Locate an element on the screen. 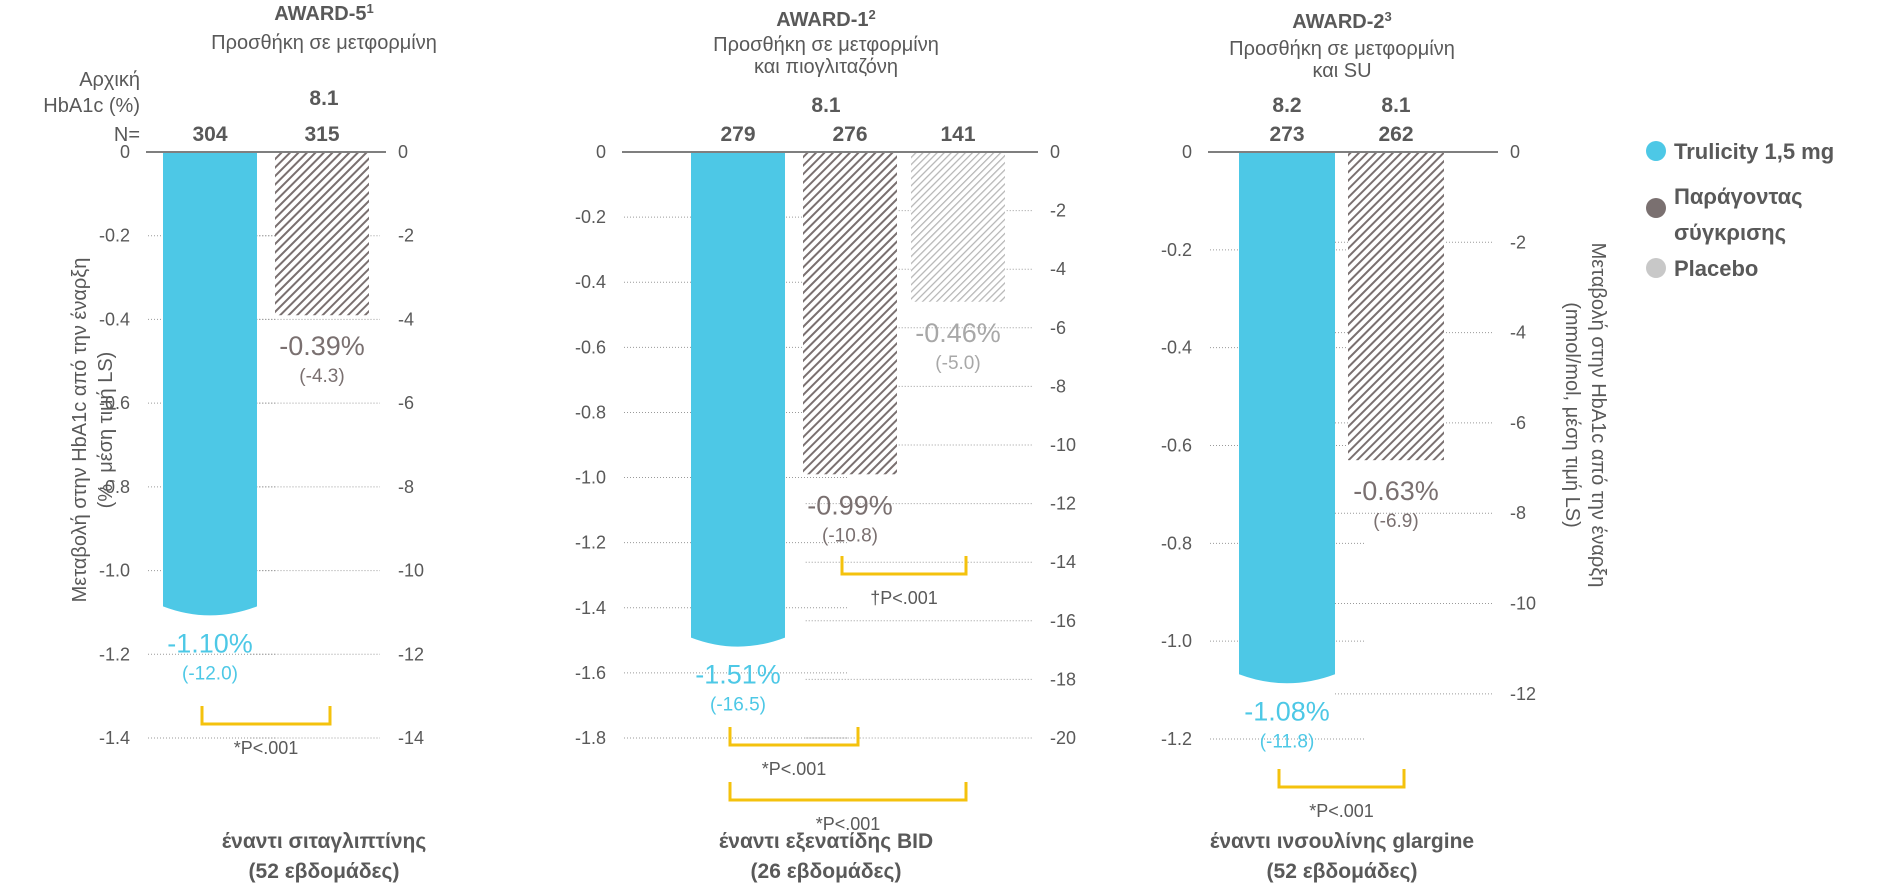  n-value: 304 is located at coordinates (209, 134).